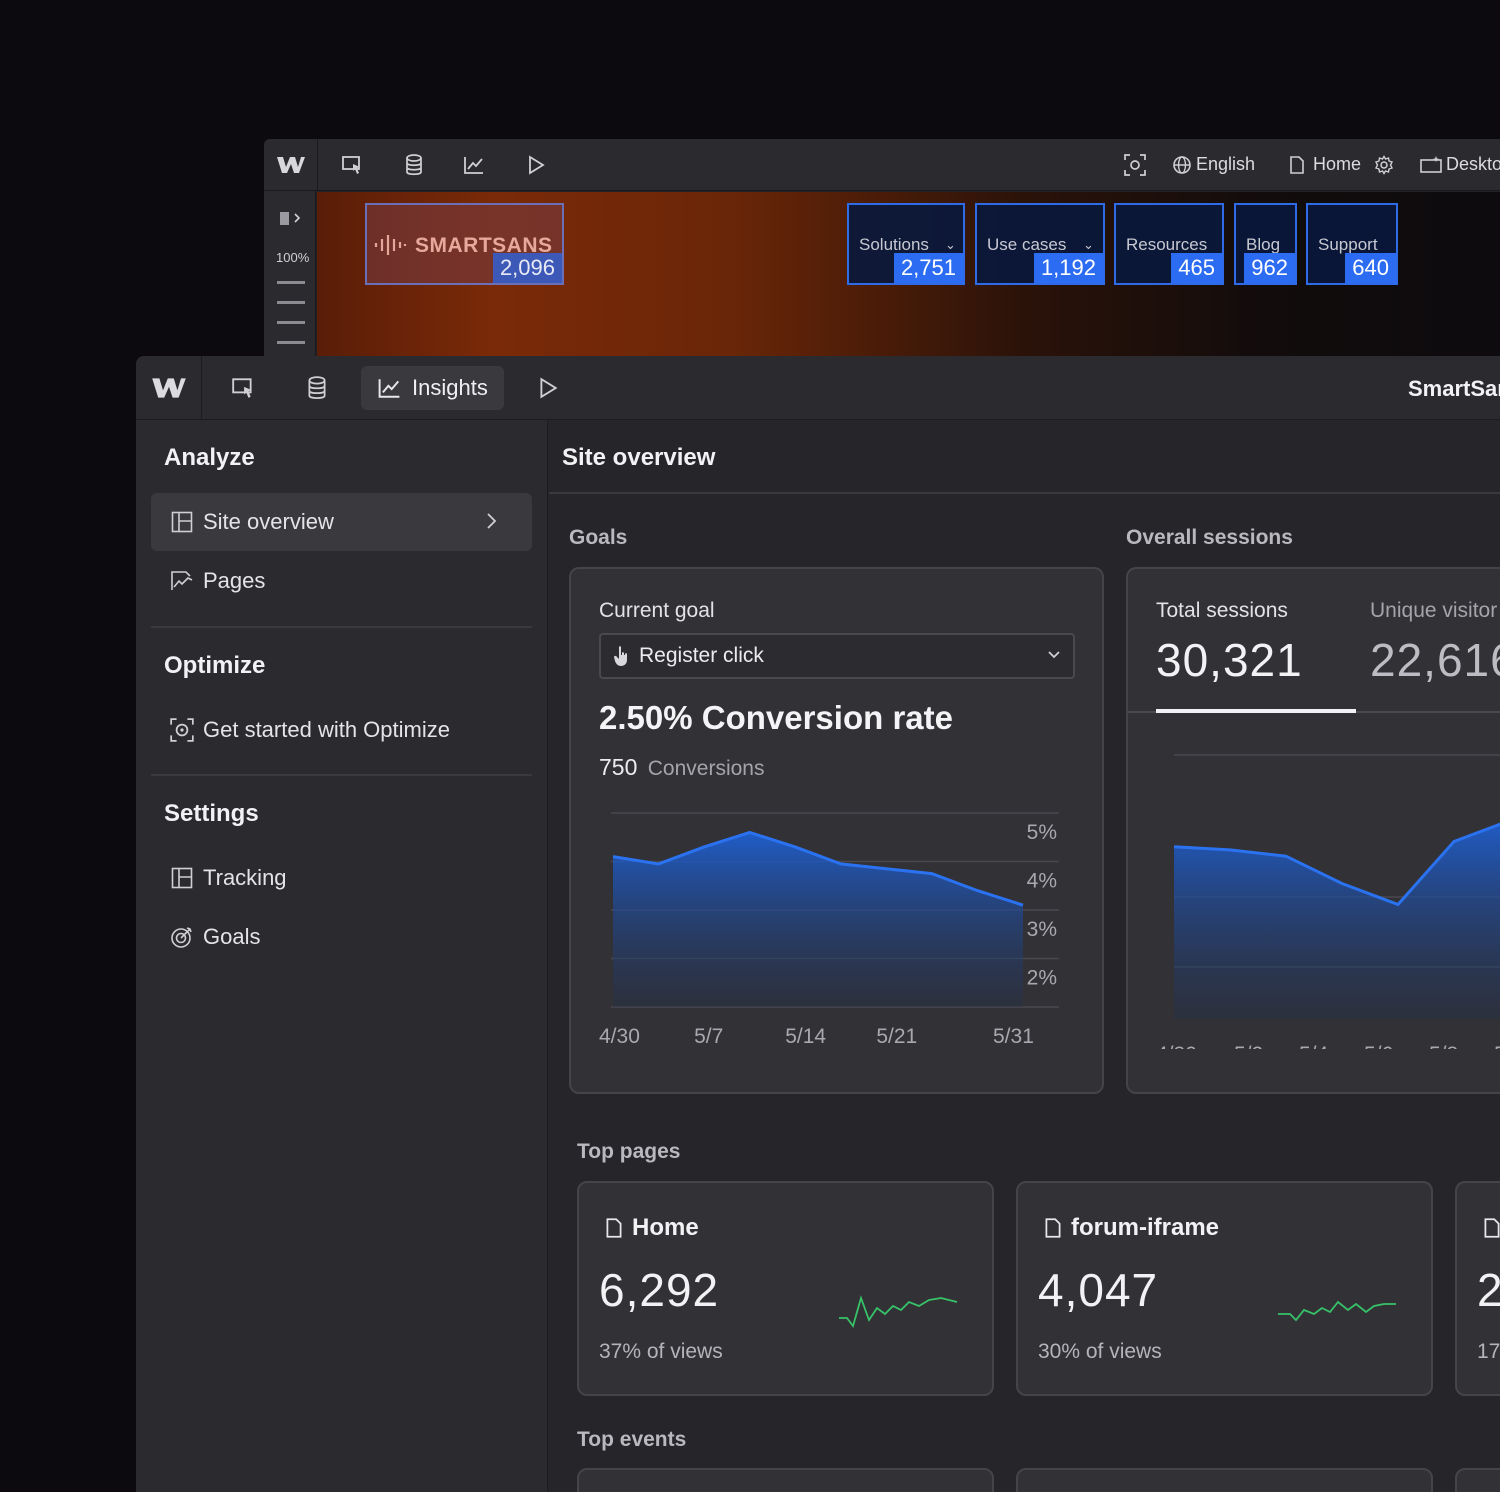  What do you see at coordinates (1176, 1046) in the screenshot?
I see `x-tick-label: 4/30` at bounding box center [1176, 1046].